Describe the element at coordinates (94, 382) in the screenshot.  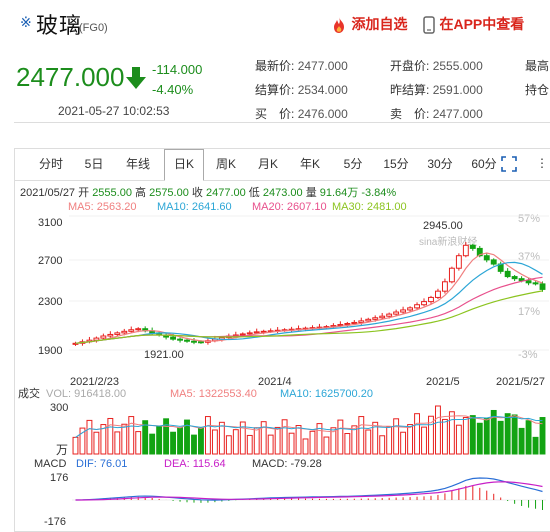
I see `x-tick-2021-2-23: 2021/2/23` at that location.